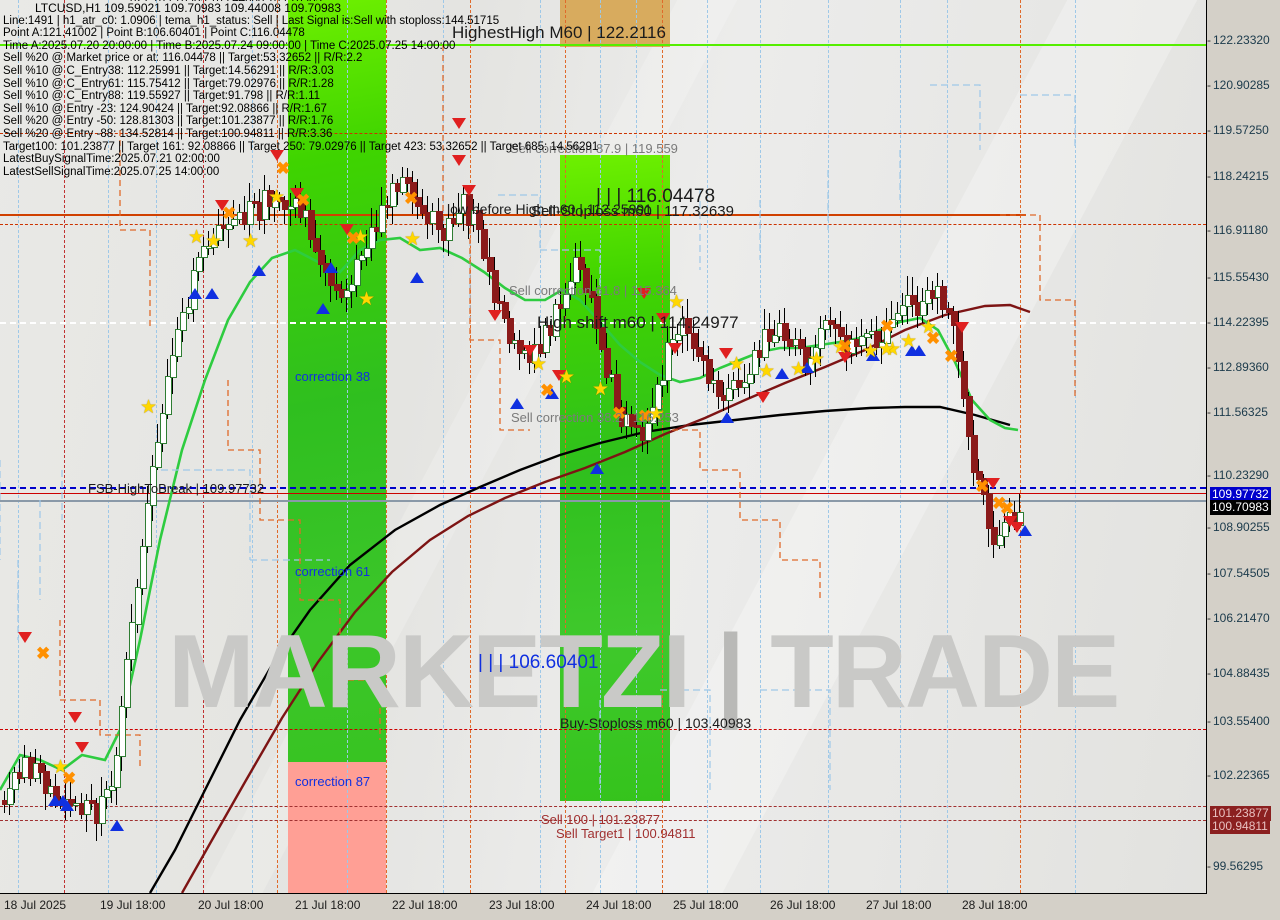 Image resolution: width=1280 pixels, height=920 pixels. Describe the element at coordinates (1237, 412) in the screenshot. I see `price-tick: -111.56325` at that location.